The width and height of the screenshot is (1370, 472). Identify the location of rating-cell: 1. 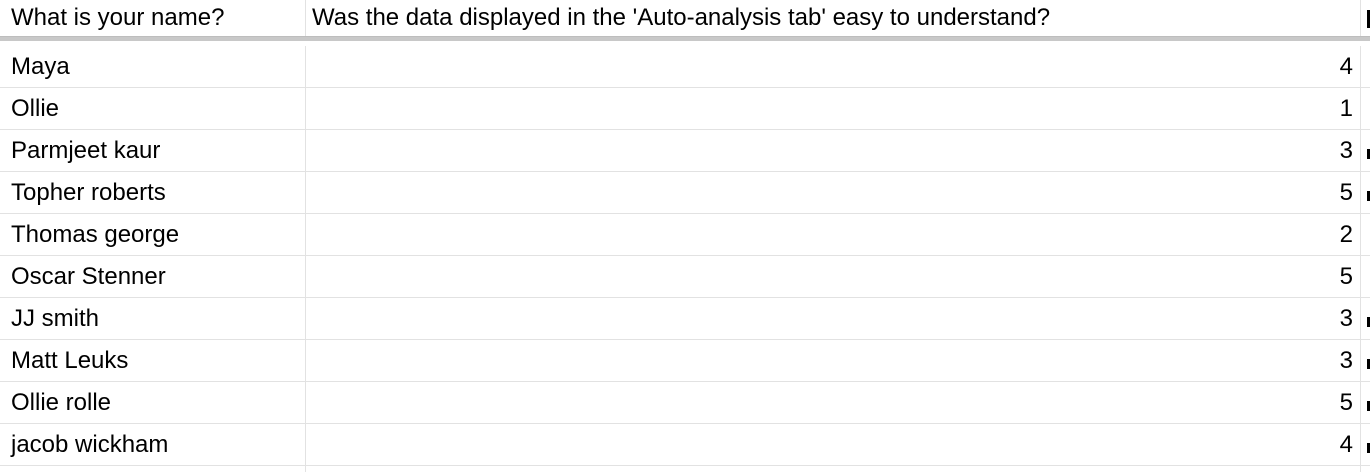
(833, 108).